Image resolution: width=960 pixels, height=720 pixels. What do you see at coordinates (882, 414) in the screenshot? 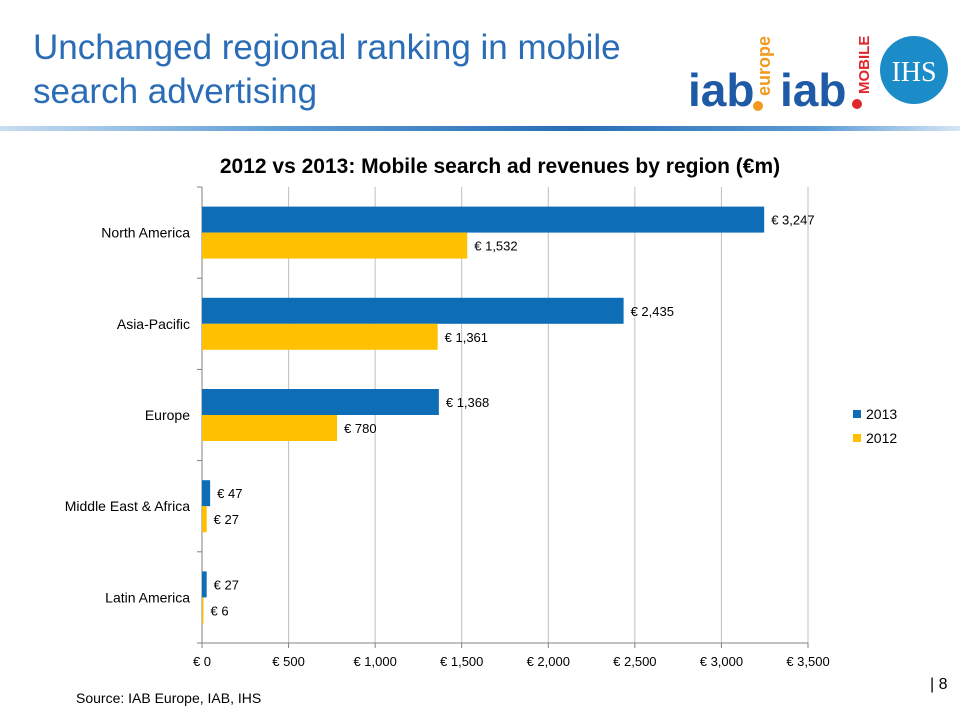
I see `legend-label-2013: 2013` at bounding box center [882, 414].